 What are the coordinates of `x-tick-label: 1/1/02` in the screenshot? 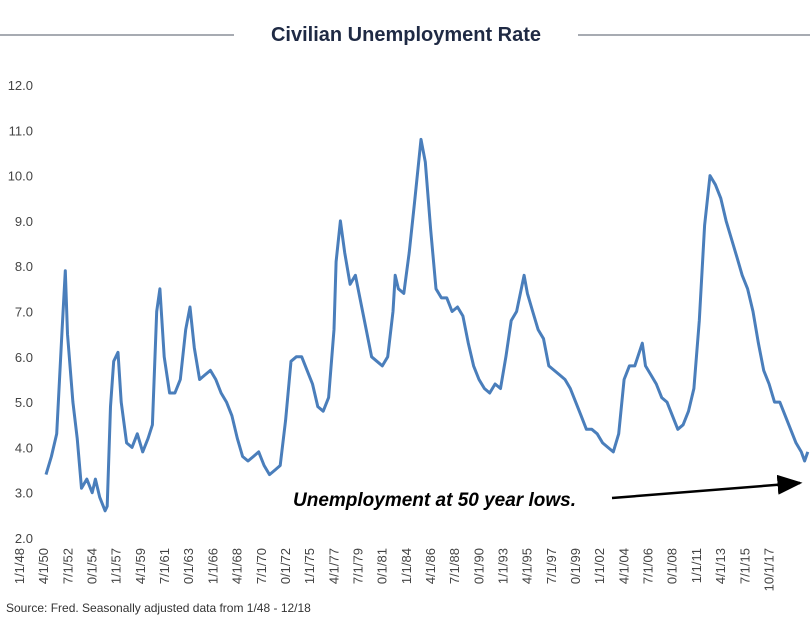 It's located at (599, 566).